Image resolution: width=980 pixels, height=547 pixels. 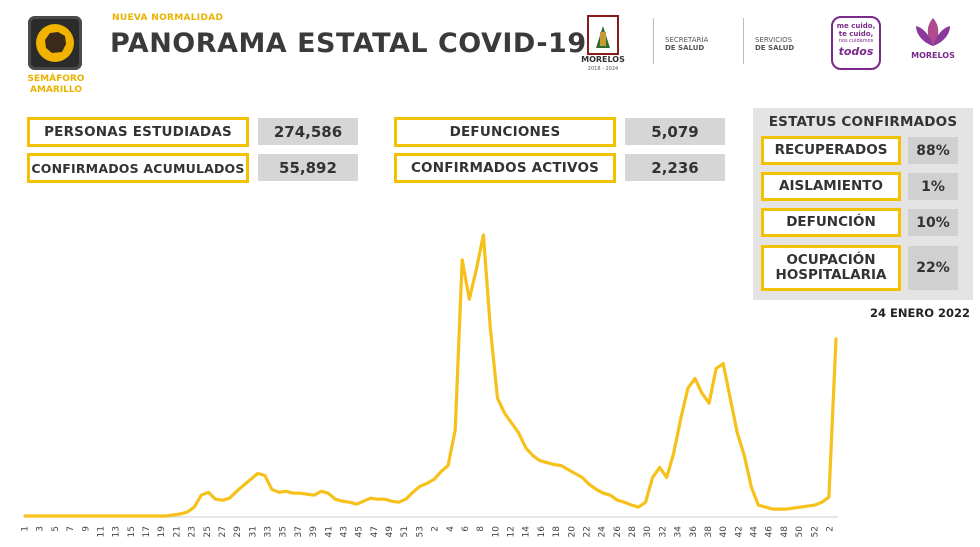 What do you see at coordinates (588, 531) in the screenshot?
I see `x-tick-label: 22` at bounding box center [588, 531].